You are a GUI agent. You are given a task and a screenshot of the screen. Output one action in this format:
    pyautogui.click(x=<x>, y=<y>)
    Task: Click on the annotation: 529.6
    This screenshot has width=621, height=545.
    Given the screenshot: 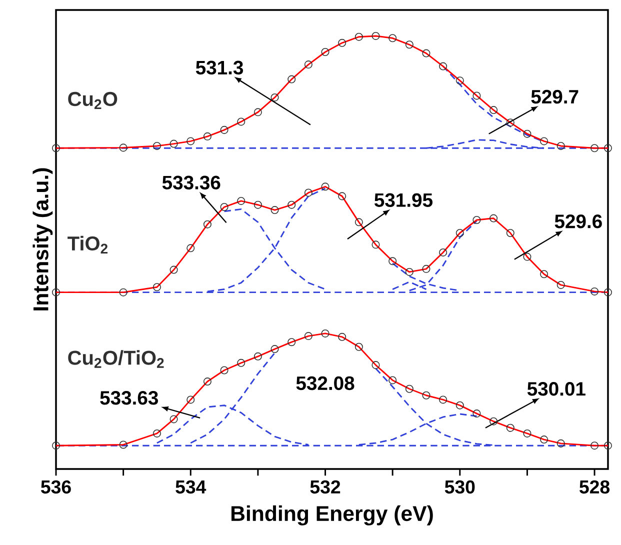 What is the action you would take?
    pyautogui.click(x=578, y=221)
    